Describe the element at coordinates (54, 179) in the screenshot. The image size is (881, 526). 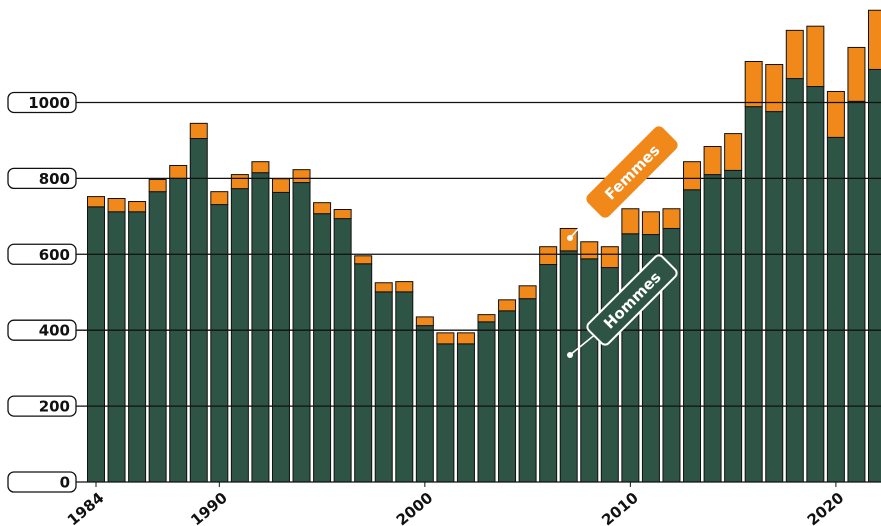
I see `y-tick-label: 800` at that location.